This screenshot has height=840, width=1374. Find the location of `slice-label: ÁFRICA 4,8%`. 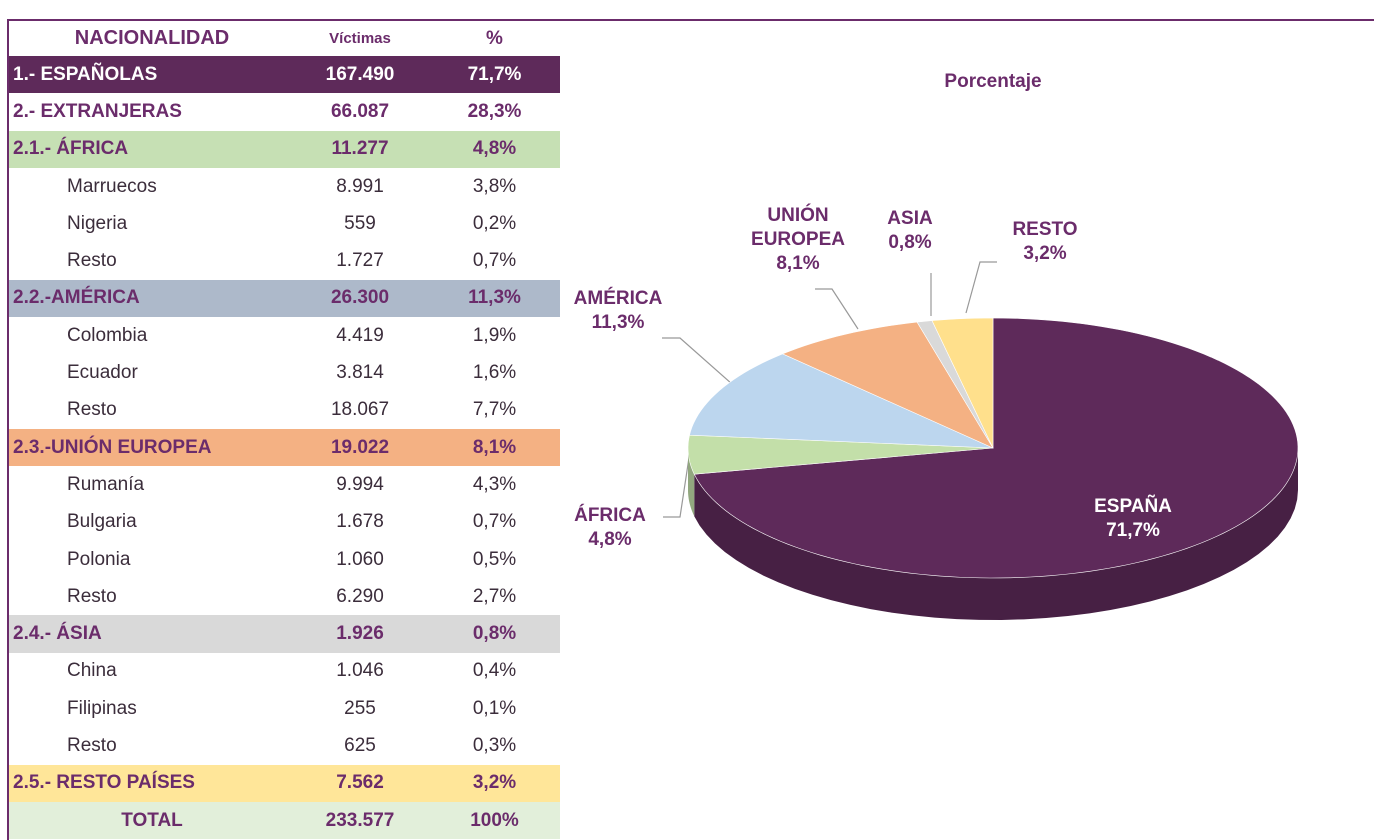

slice-label: ÁFRICA 4,8% is located at coordinates (610, 528).